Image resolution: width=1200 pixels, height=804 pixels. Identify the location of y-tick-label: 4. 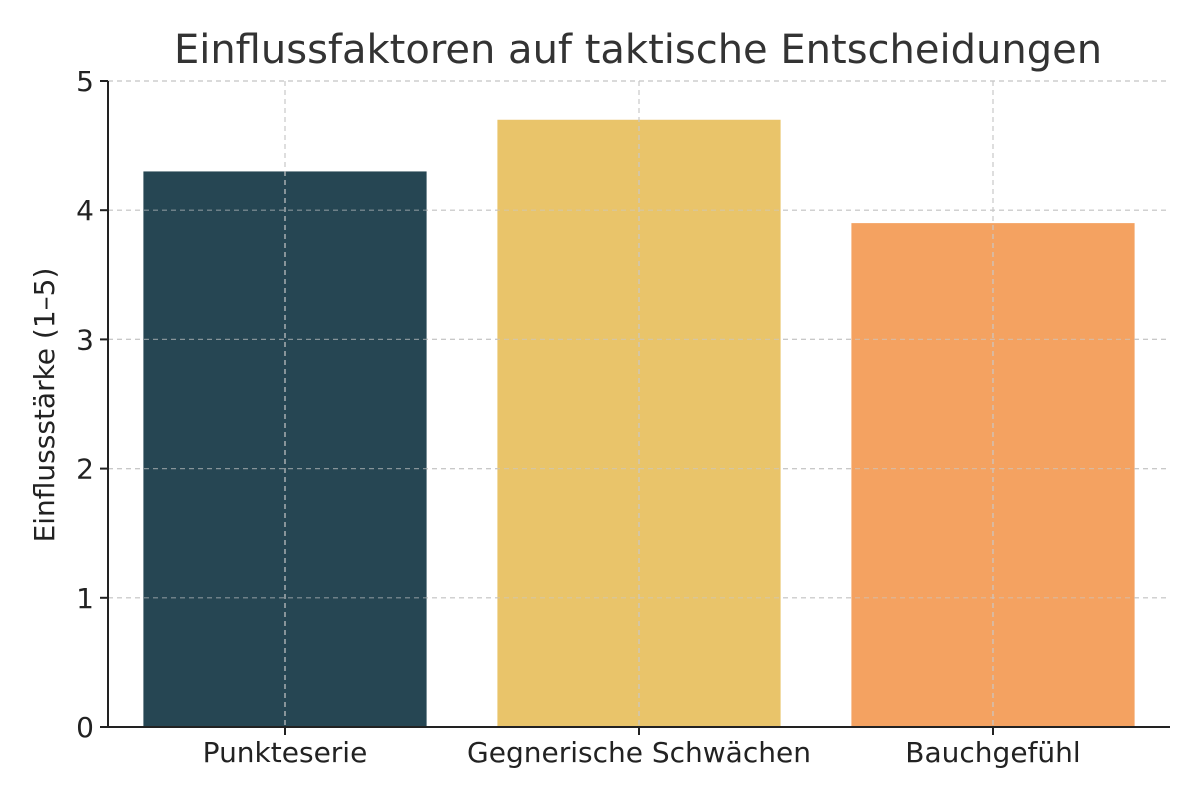
(85, 210).